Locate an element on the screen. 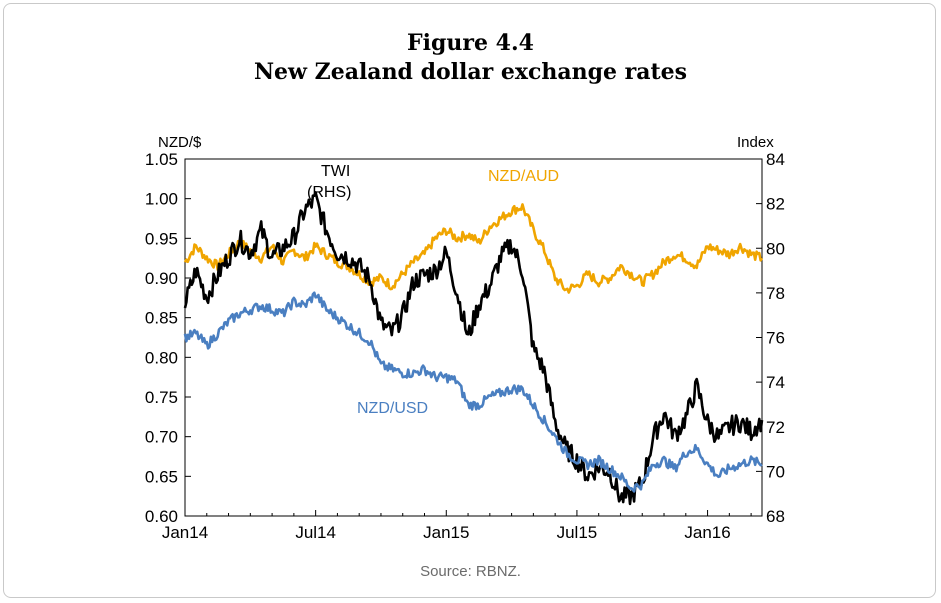 This screenshot has height=603, width=941. left-tick-label: 0.85 is located at coordinates (161, 318).